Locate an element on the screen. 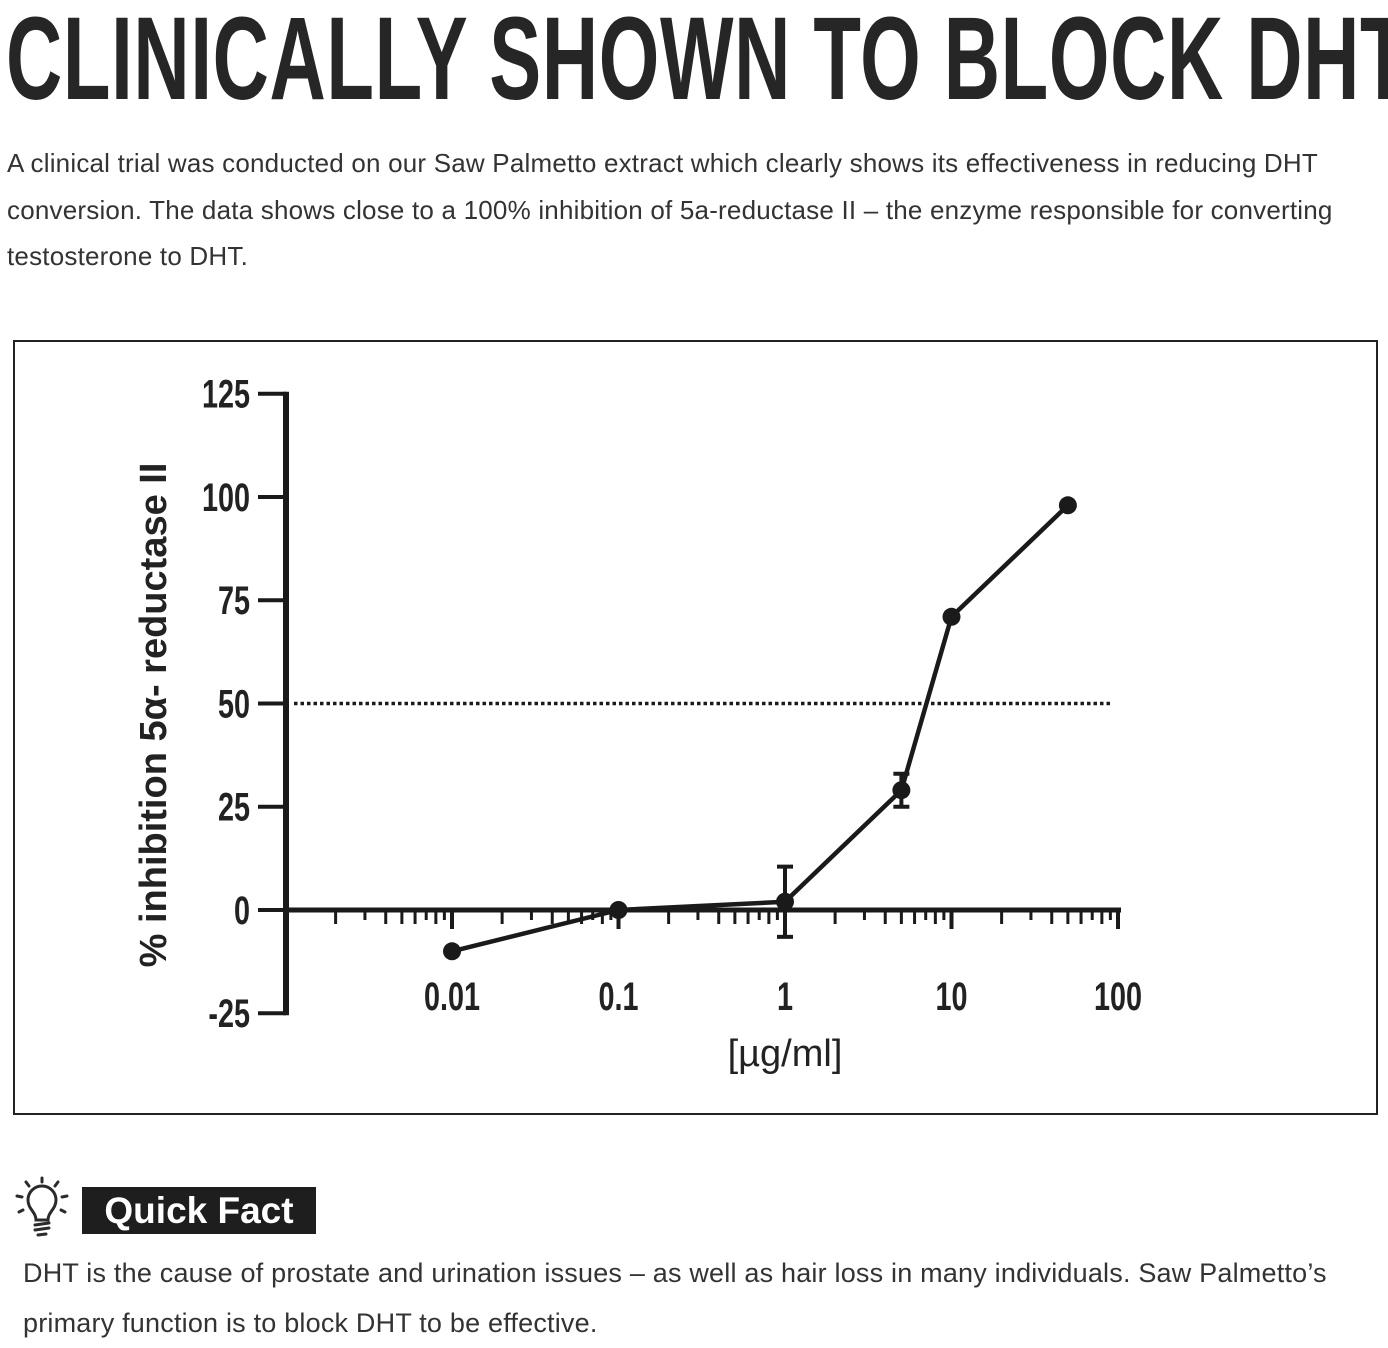 This screenshot has width=1388, height=1348. y-tick-label: 50 is located at coordinates (234, 704).